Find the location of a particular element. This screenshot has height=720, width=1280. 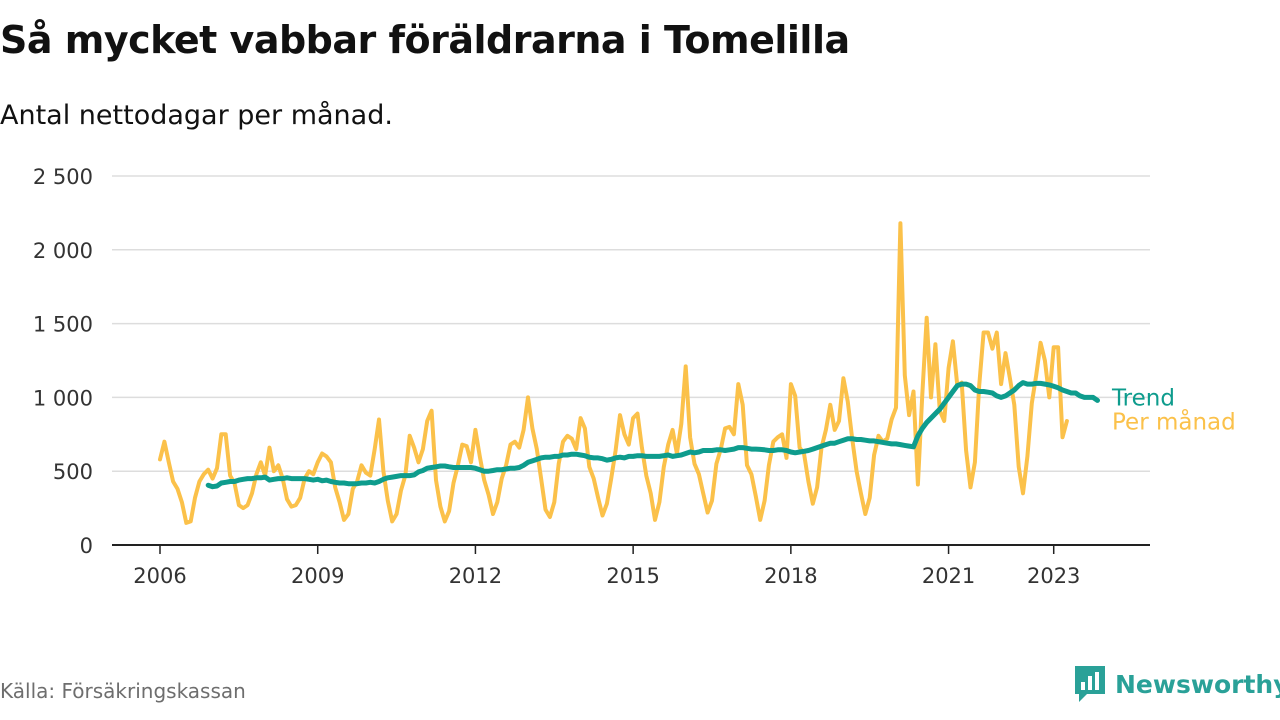

y-axis-ticks: 0 500 1 000 1 500 2 000 2 500 is located at coordinates (63, 361).